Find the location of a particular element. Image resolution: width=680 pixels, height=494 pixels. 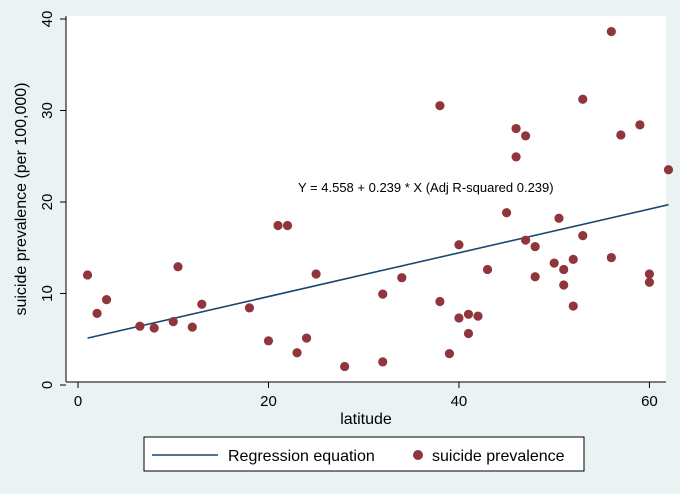

y-tick-label: 40 is located at coordinates (47, 19).